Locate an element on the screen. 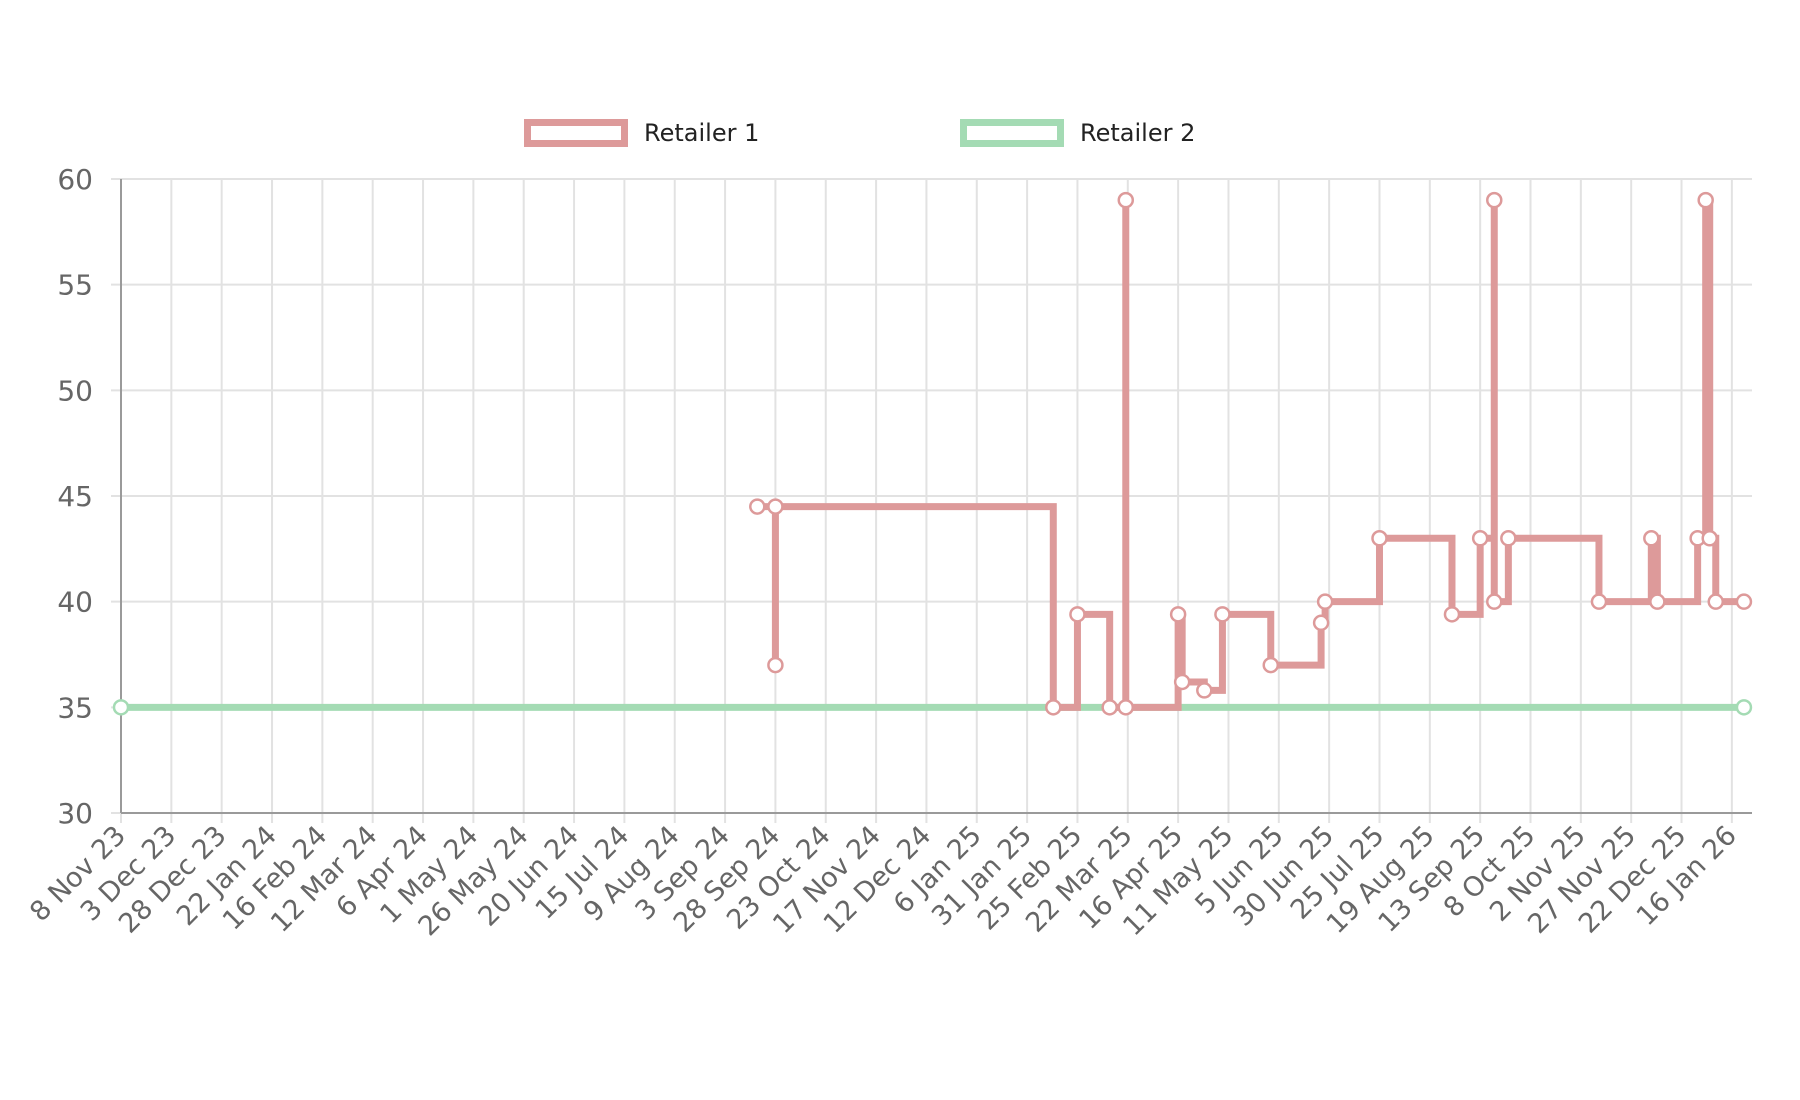 Image resolution: width=1800 pixels, height=1100 pixels. y-tick-label: 50 is located at coordinates (75, 390).